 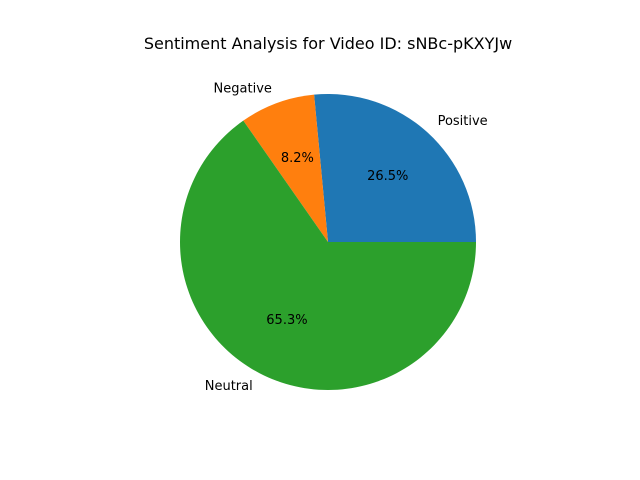 I want to click on slice-percent-negative: 8.2%, so click(x=297, y=158).